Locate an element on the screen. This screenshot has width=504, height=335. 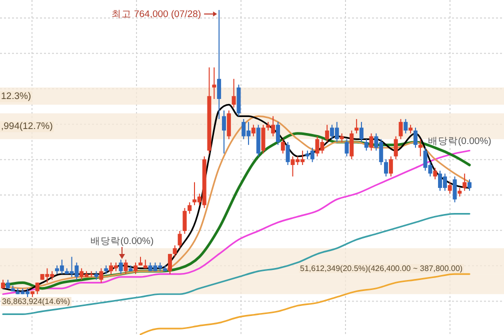
band-label: 51,612,349(20.5%)(426,400.00 ~ 387,800.00) is located at coordinates (381, 268).